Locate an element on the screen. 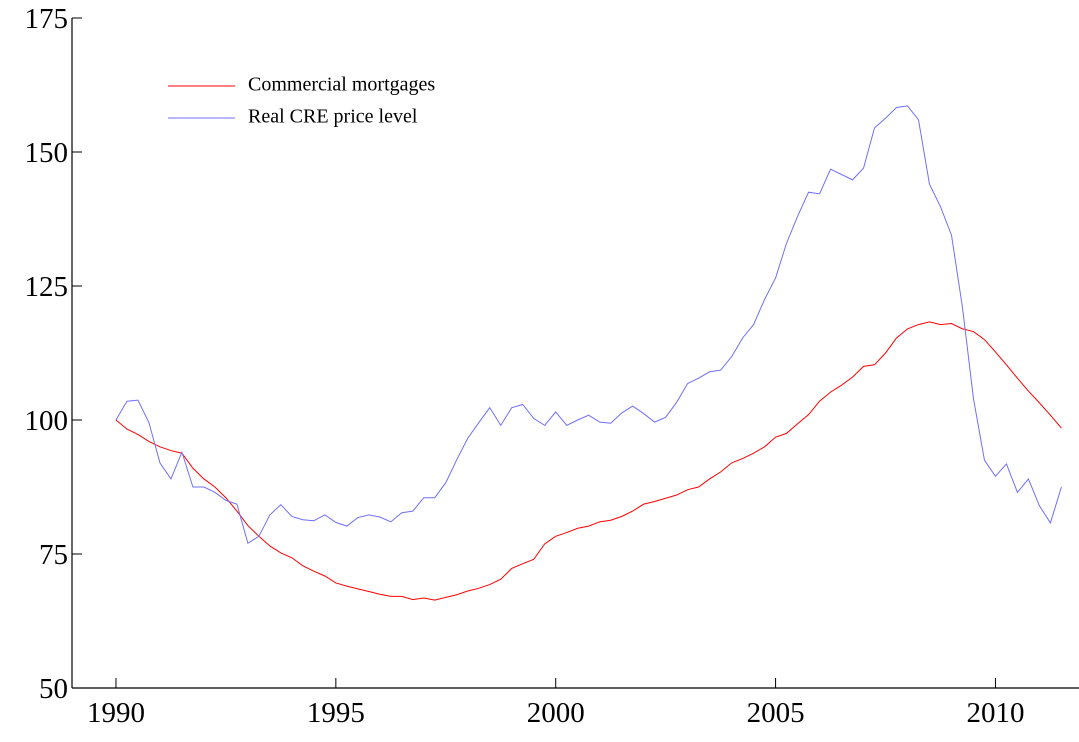  y-tick-label: 100 is located at coordinates (47, 421).